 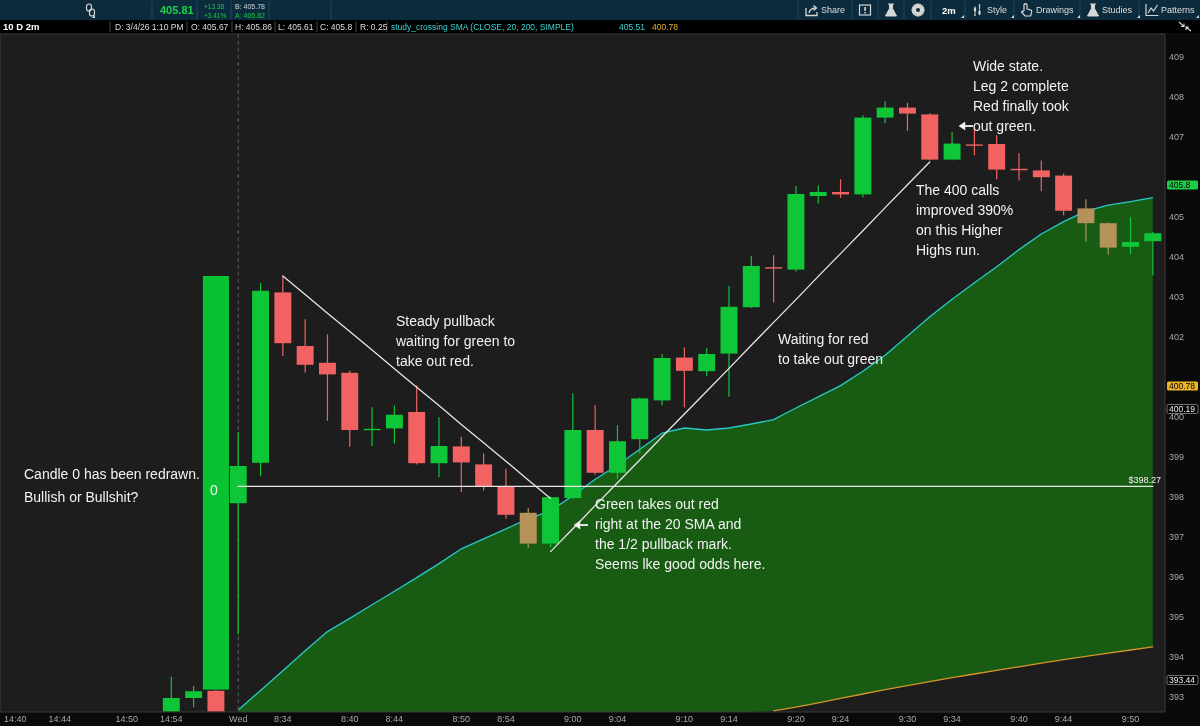 I want to click on x-tick-label: 9:40, so click(x=1019, y=719).